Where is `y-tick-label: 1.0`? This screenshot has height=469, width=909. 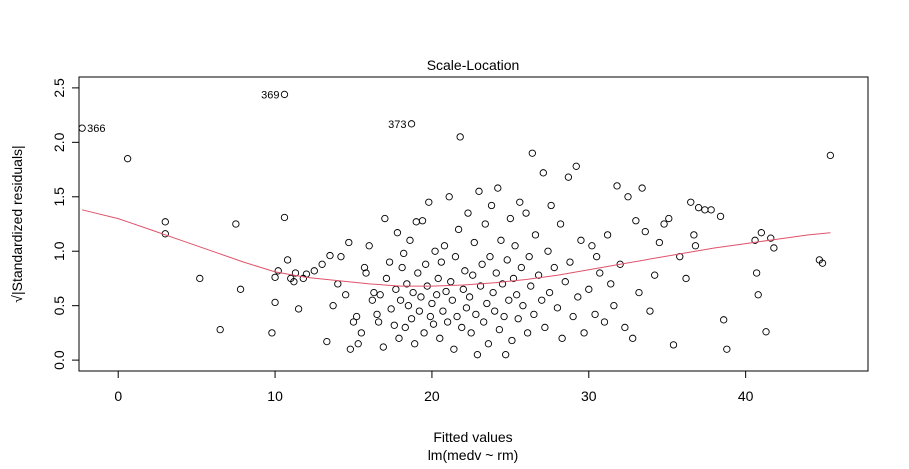 y-tick-label: 1.0 is located at coordinates (59, 251).